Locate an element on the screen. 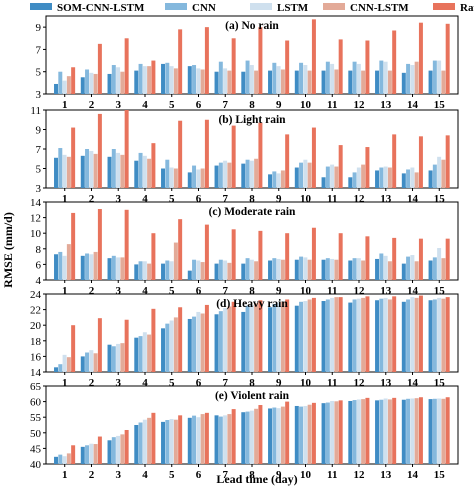  x-tick-label: 7 is located at coordinates (225, 291).